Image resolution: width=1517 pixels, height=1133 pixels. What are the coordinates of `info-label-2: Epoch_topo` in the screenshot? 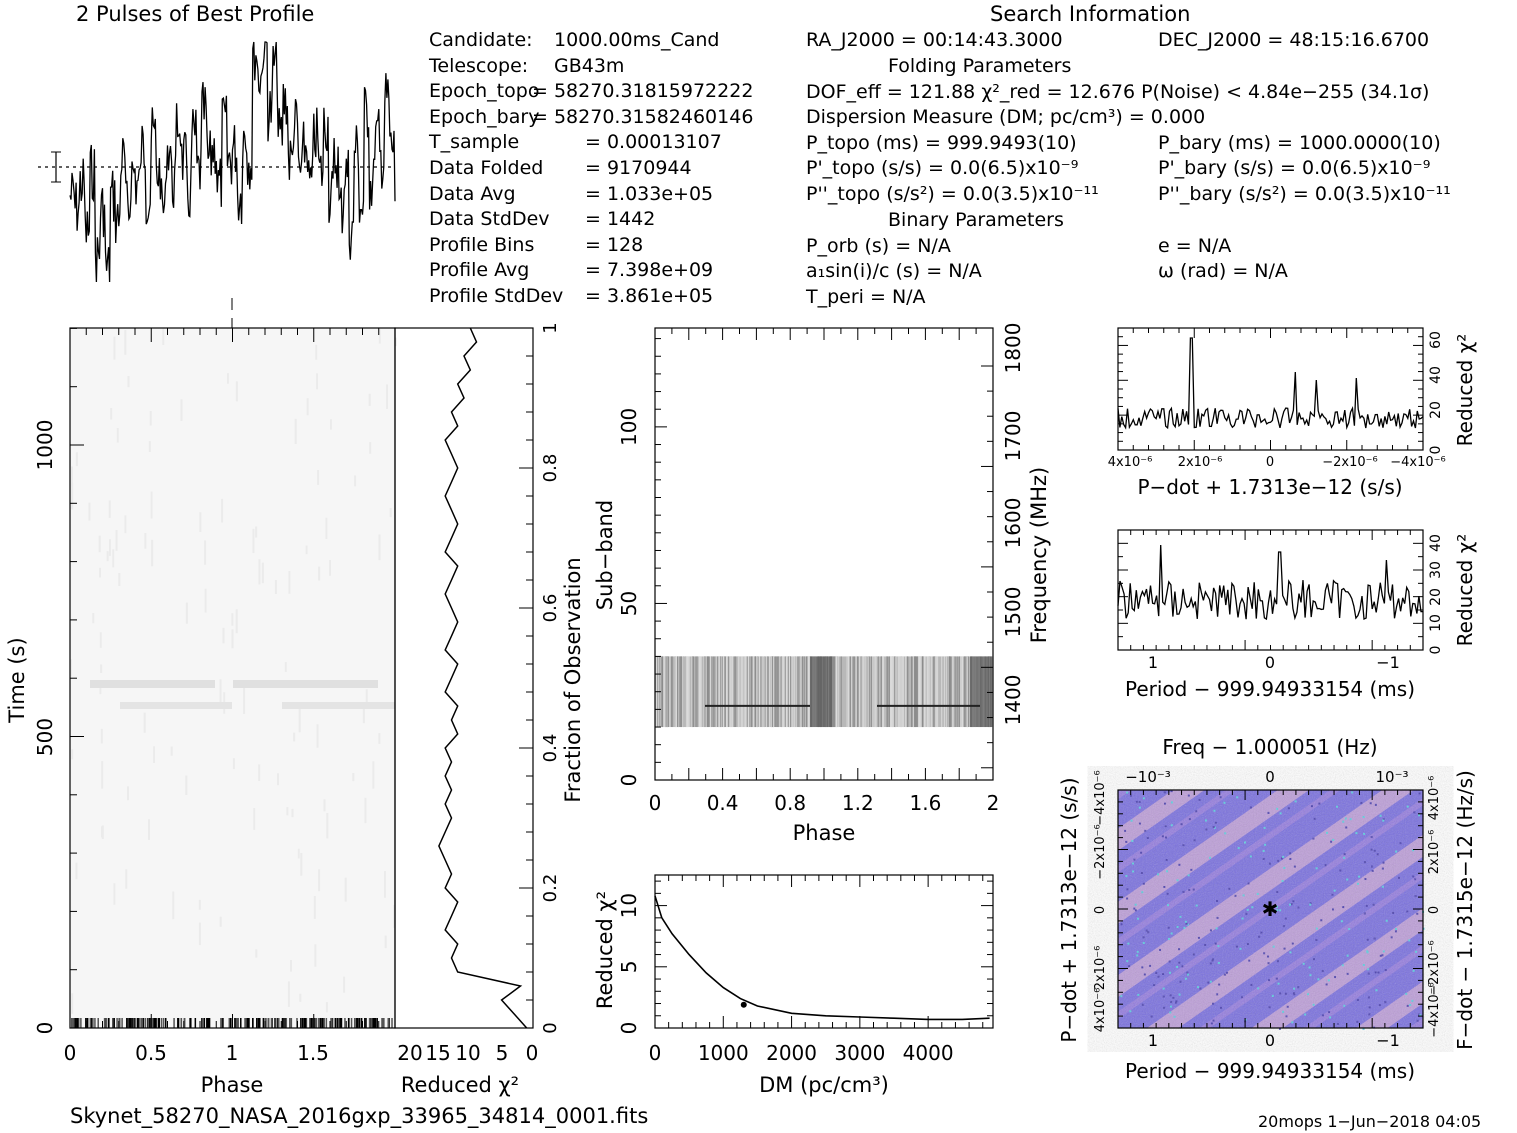 It's located at (484, 91).